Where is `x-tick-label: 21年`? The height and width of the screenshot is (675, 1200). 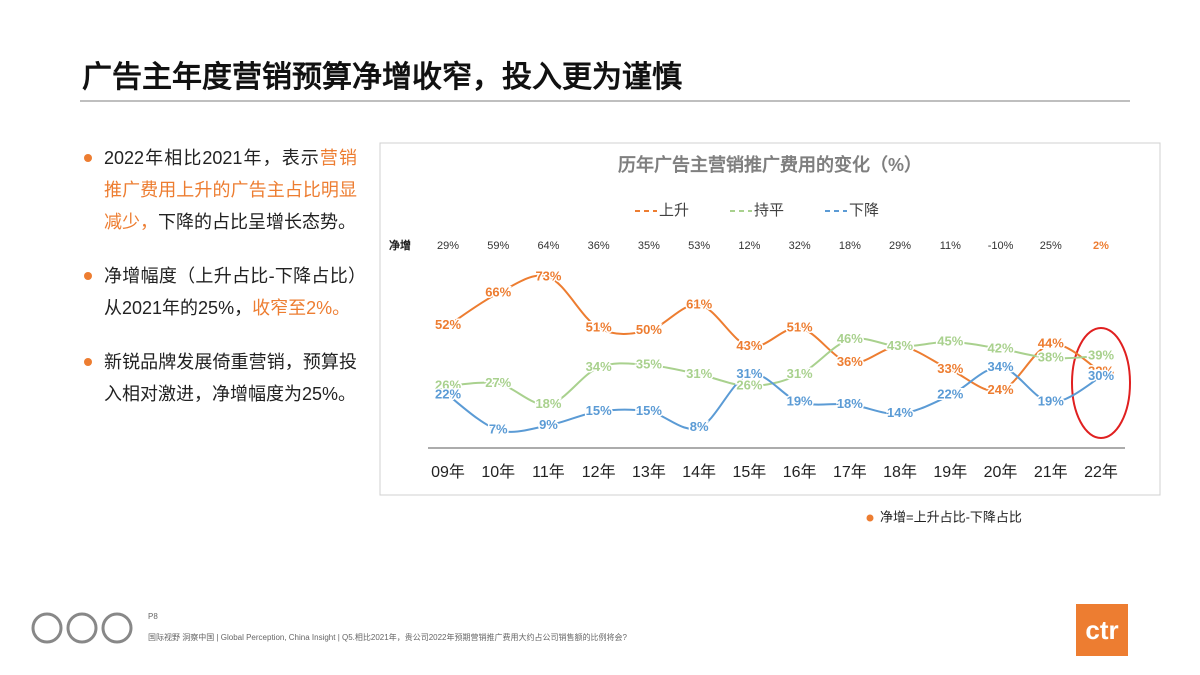
x-tick-label: 21年 is located at coordinates (1051, 472).